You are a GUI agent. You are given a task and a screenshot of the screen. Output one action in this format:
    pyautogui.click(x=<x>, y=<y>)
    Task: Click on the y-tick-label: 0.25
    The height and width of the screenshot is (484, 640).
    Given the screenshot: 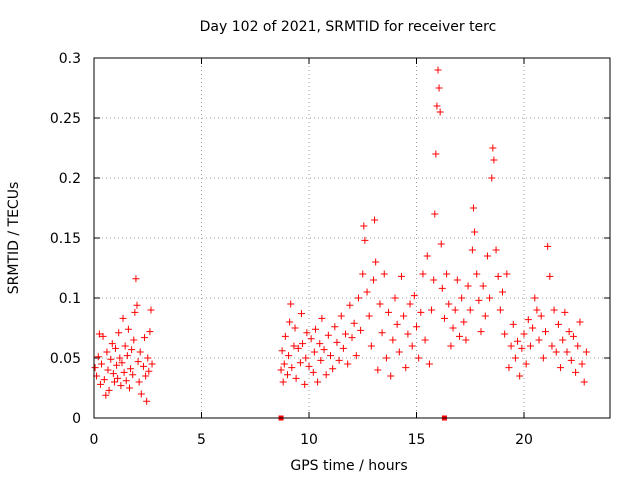 What is the action you would take?
    pyautogui.click(x=65, y=119)
    